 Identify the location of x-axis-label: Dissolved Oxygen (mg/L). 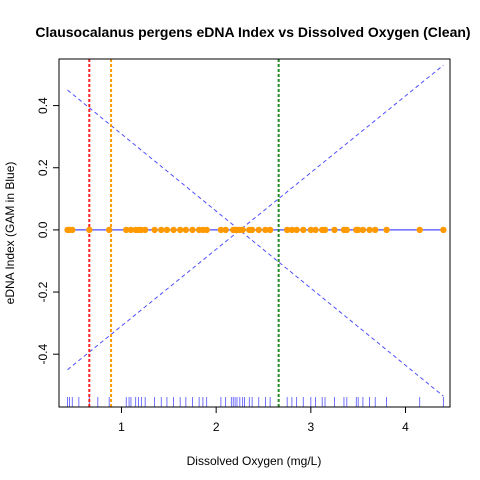
(254, 461).